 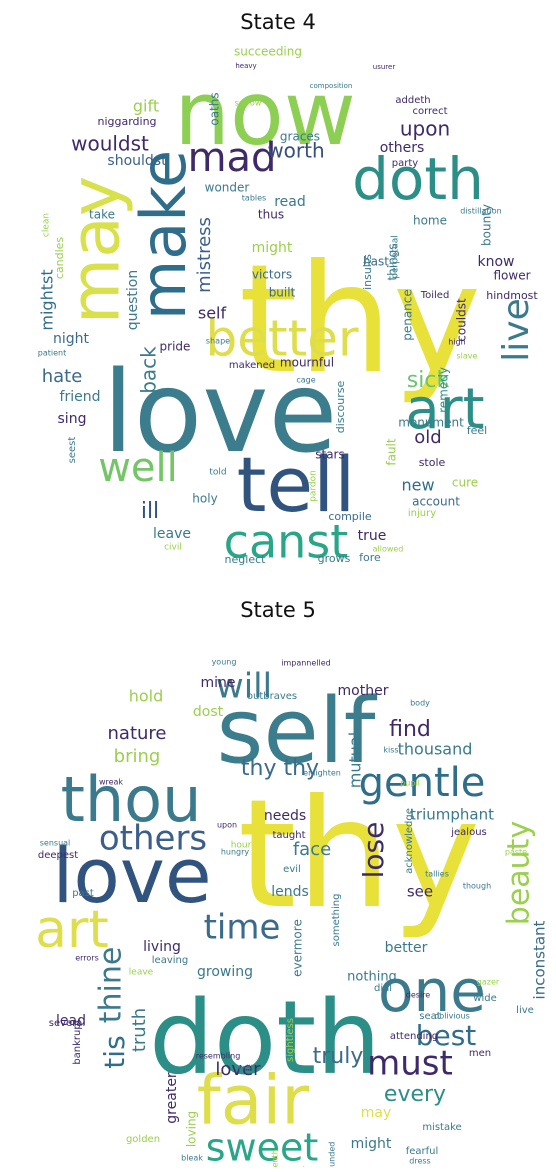 What do you see at coordinates (415, 1094) in the screenshot?
I see `word-every: every` at bounding box center [415, 1094].